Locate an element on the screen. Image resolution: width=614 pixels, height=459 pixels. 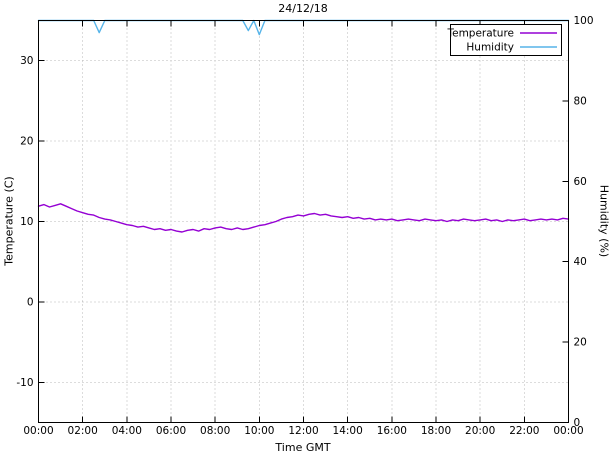
x-tick-label: 14:00 is located at coordinates (348, 431).